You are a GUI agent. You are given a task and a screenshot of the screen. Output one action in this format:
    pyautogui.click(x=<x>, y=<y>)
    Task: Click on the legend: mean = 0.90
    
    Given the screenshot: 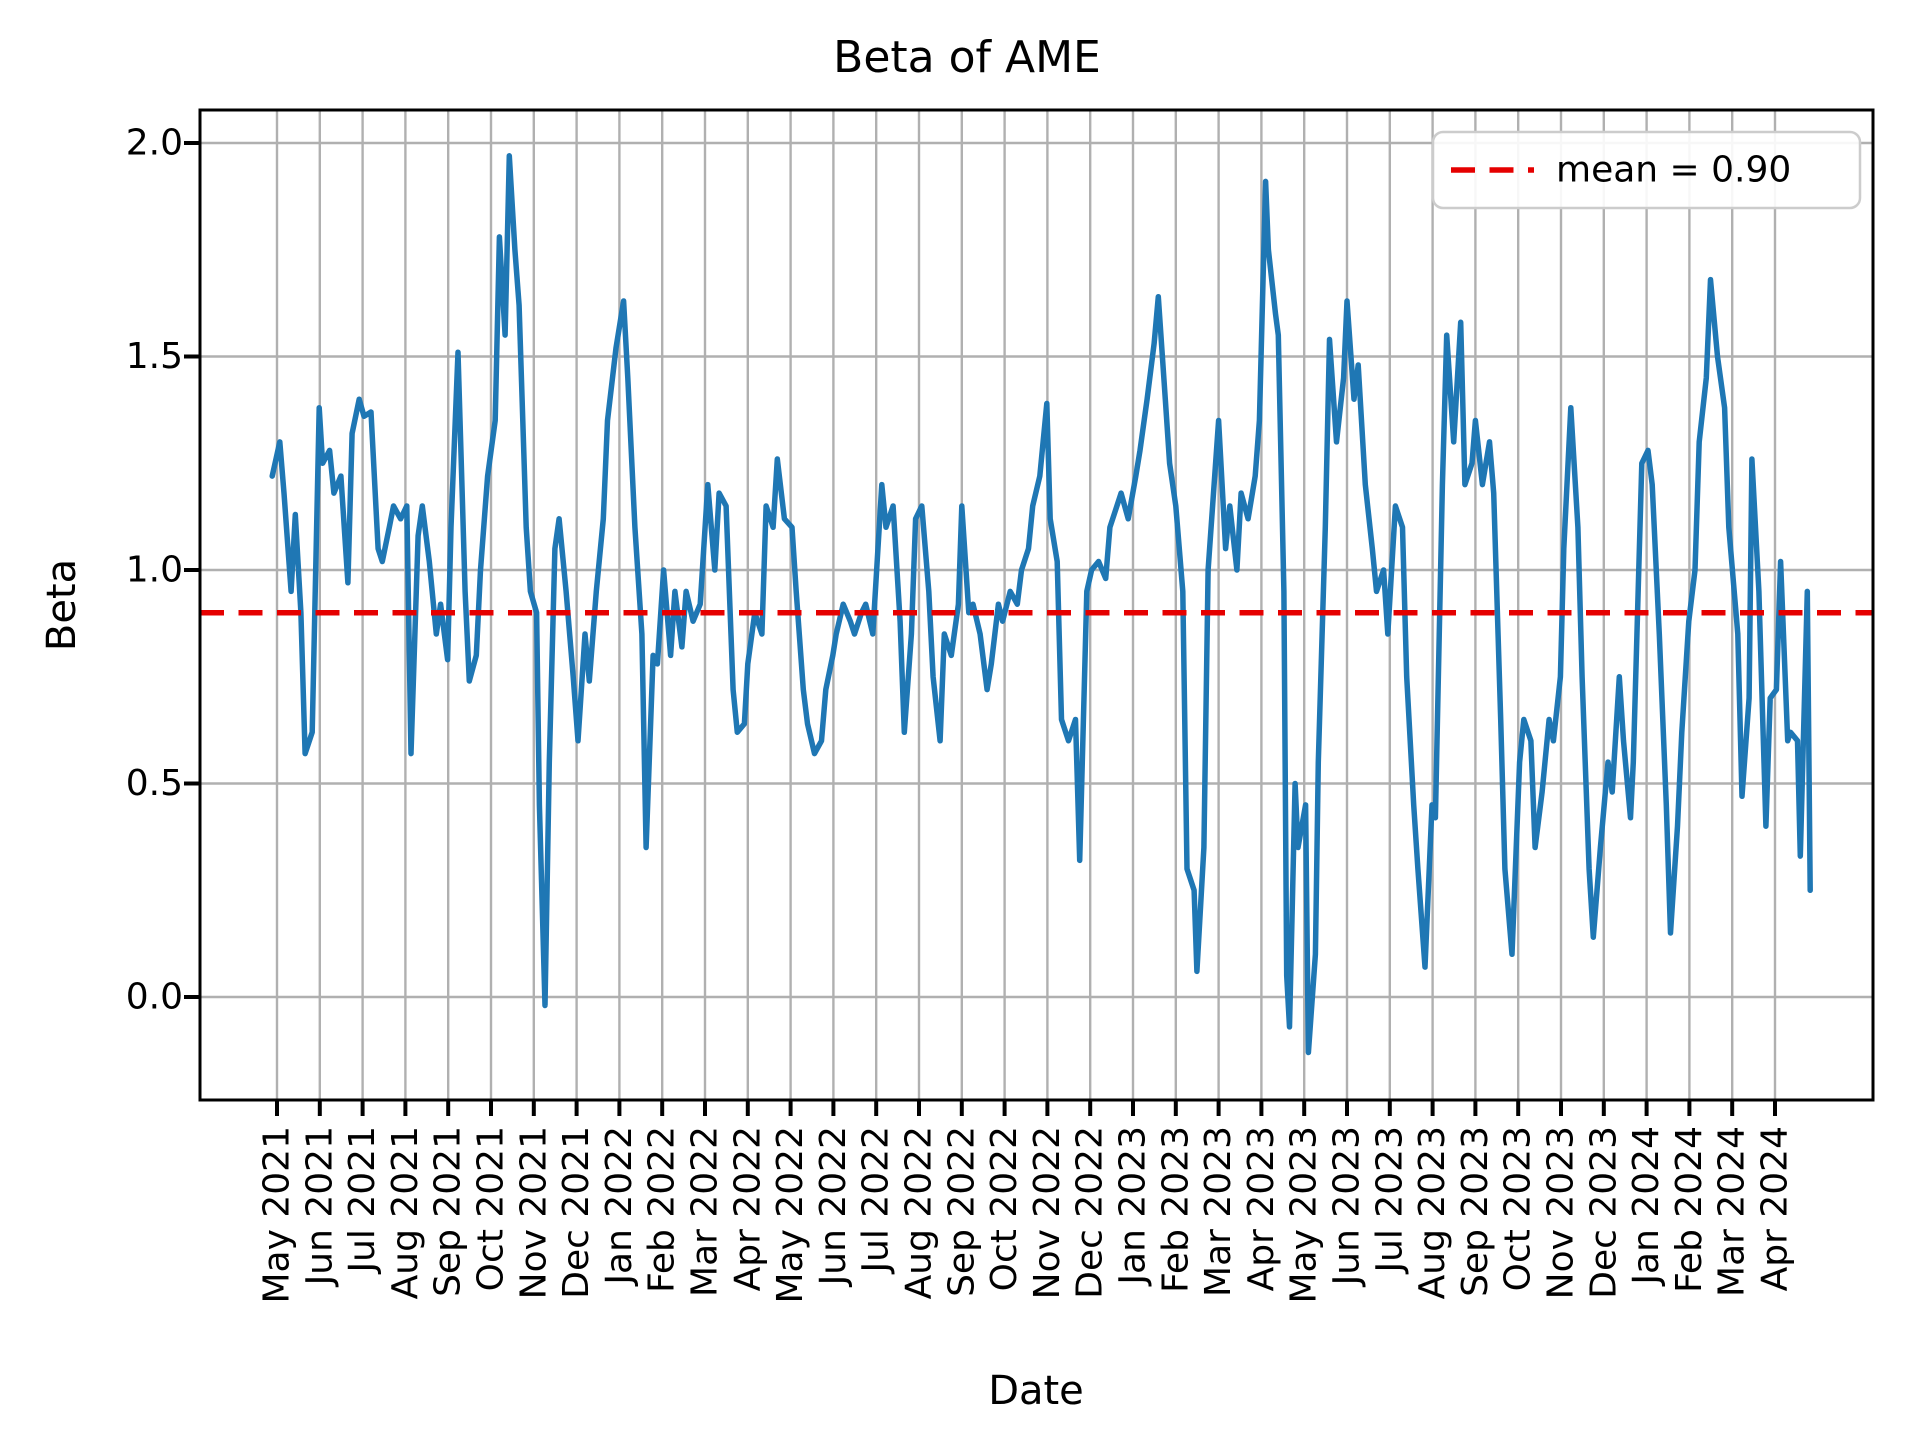 What is the action you would take?
    pyautogui.click(x=1646, y=170)
    